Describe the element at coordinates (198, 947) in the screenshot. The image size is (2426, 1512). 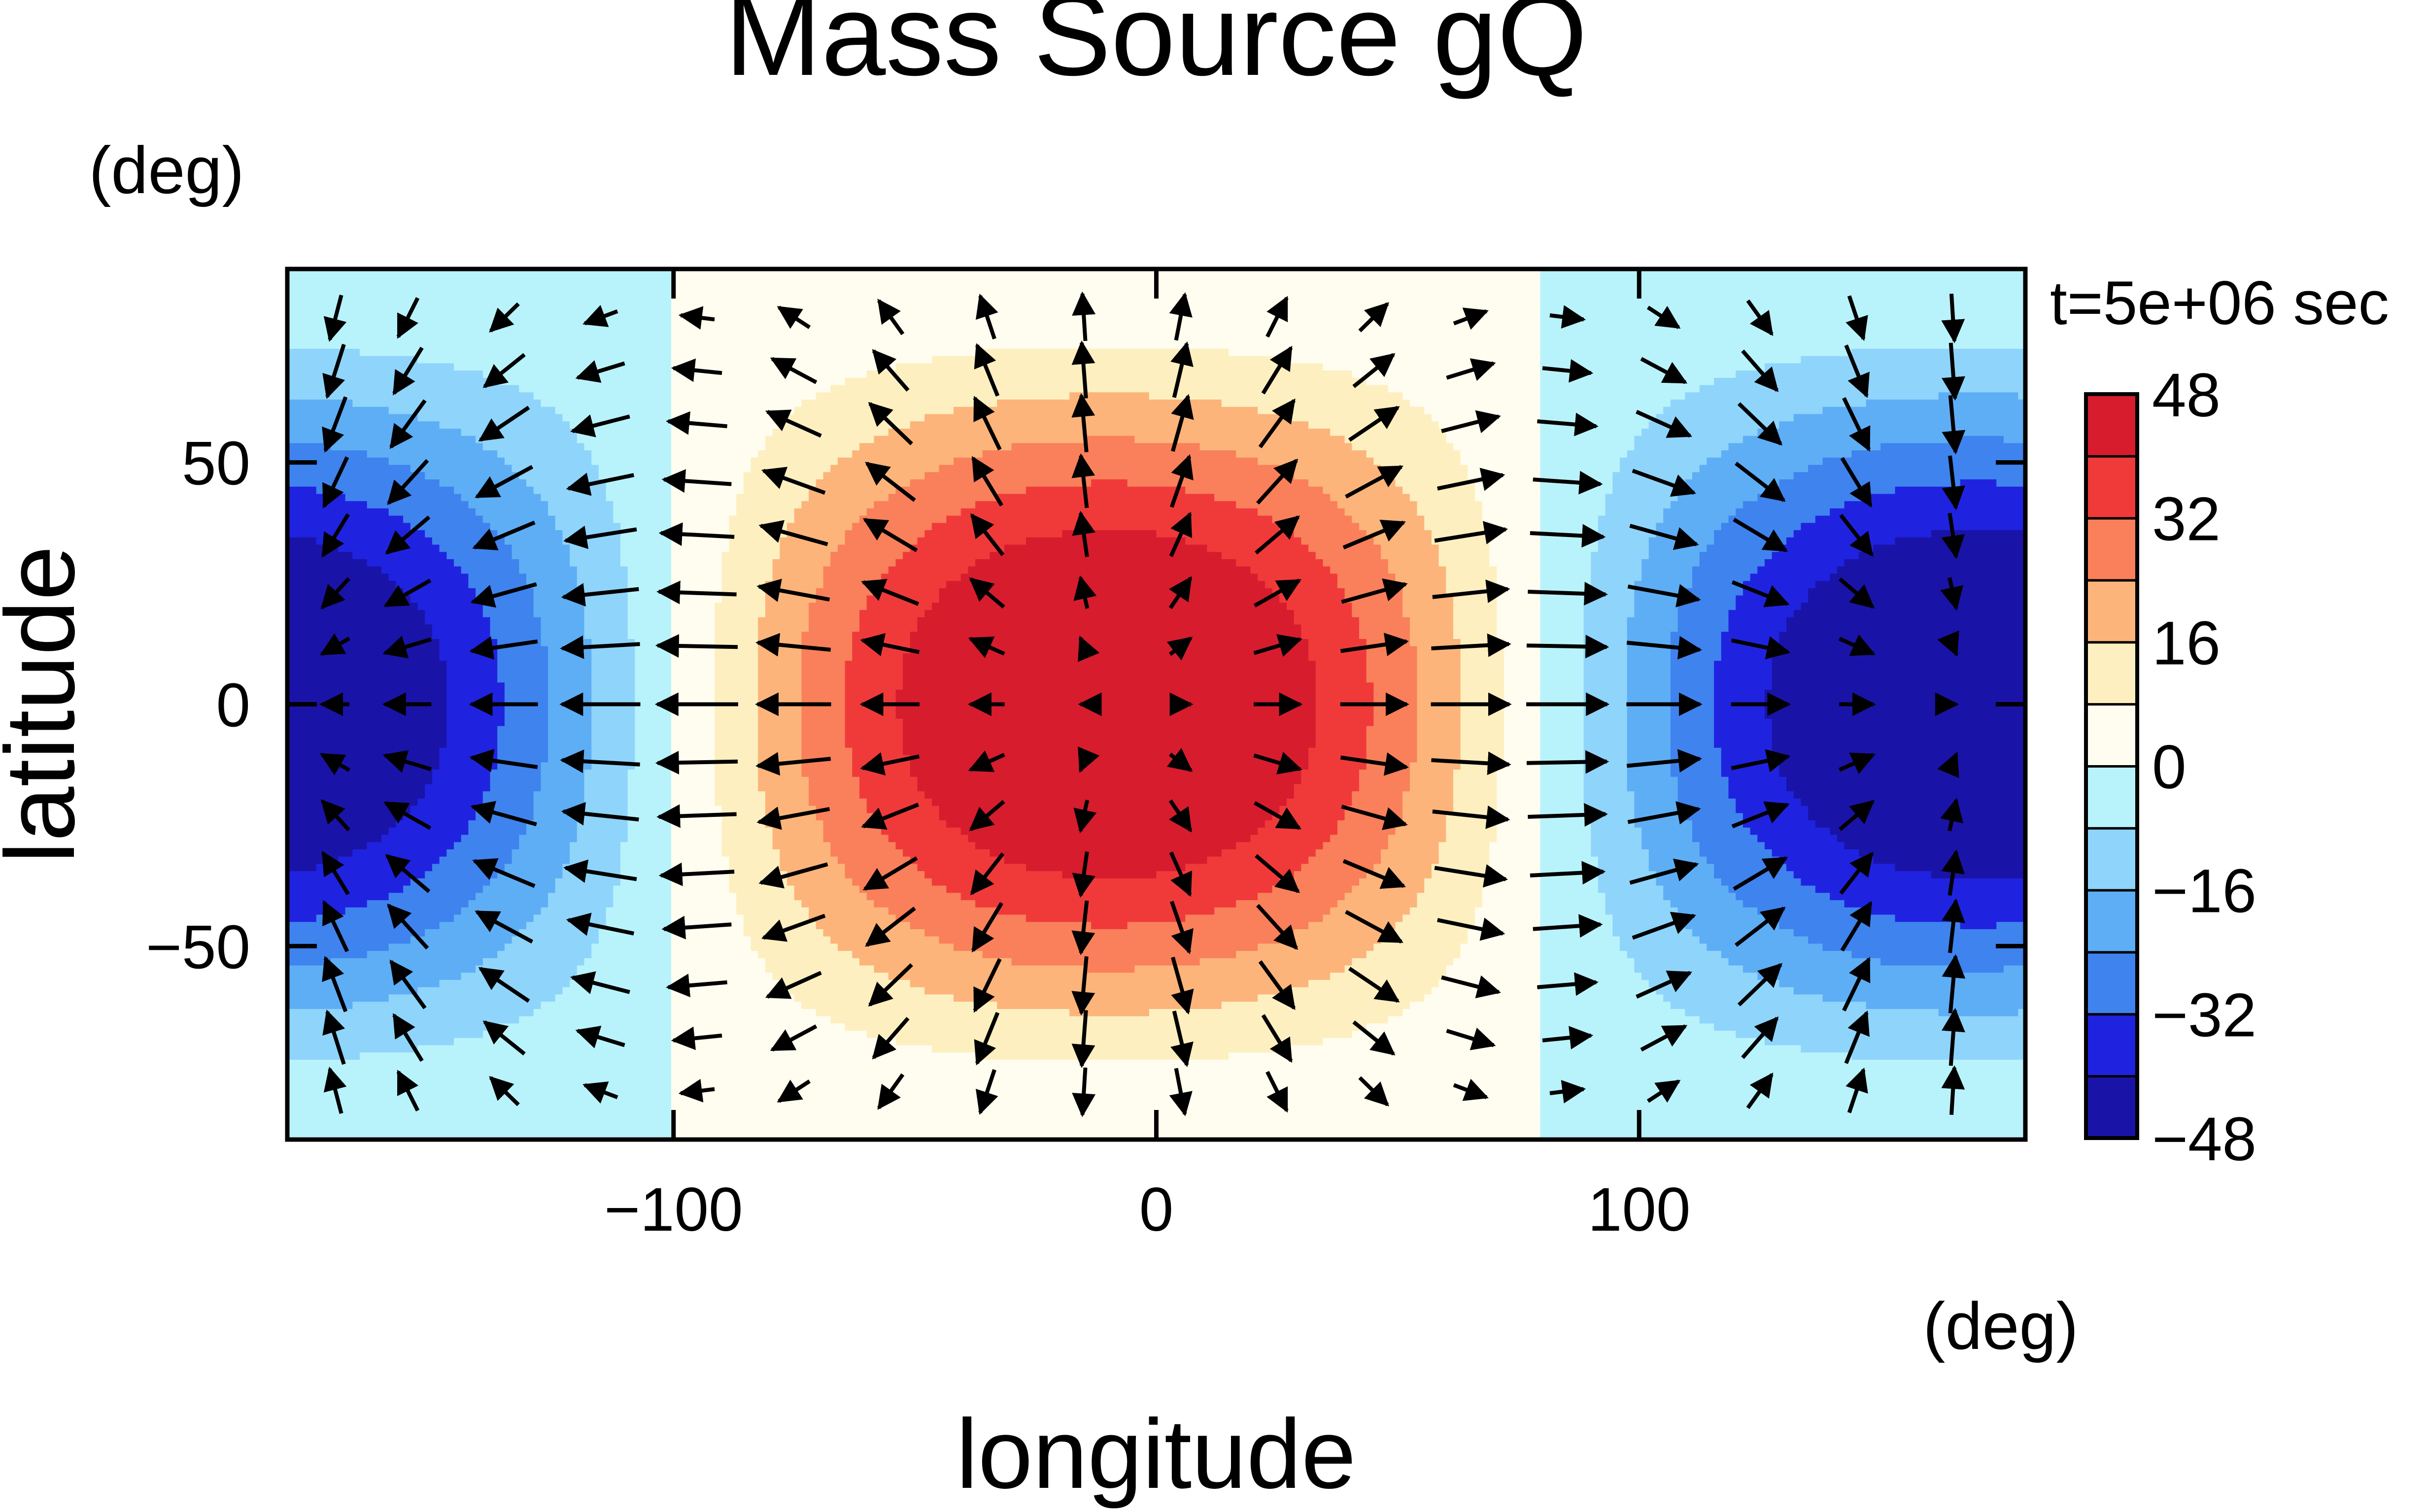
I see `y-tick-label: −50` at that location.